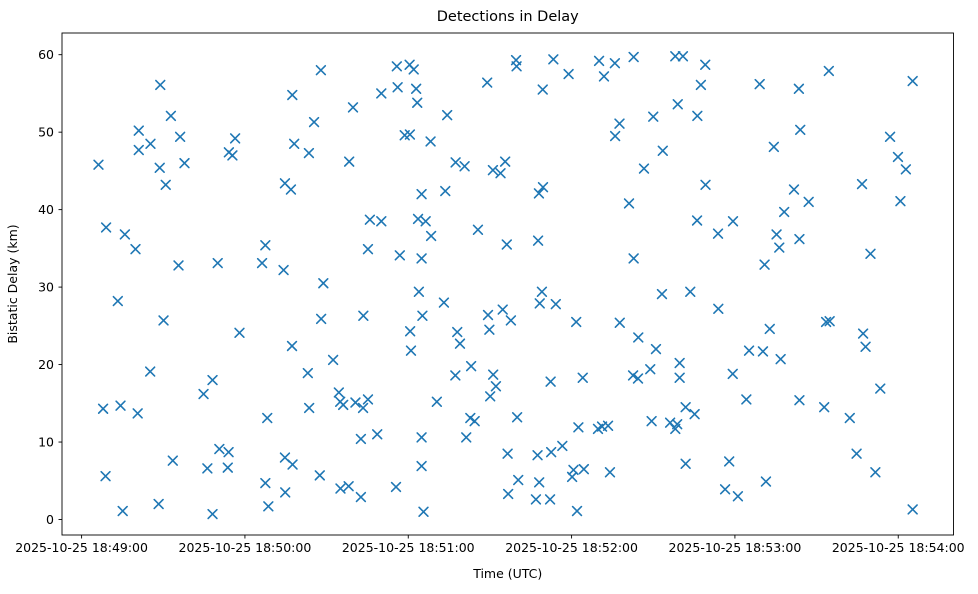 The height and width of the screenshot is (594, 978). What do you see at coordinates (46, 54) in the screenshot?
I see `y-tick-label: 60` at bounding box center [46, 54].